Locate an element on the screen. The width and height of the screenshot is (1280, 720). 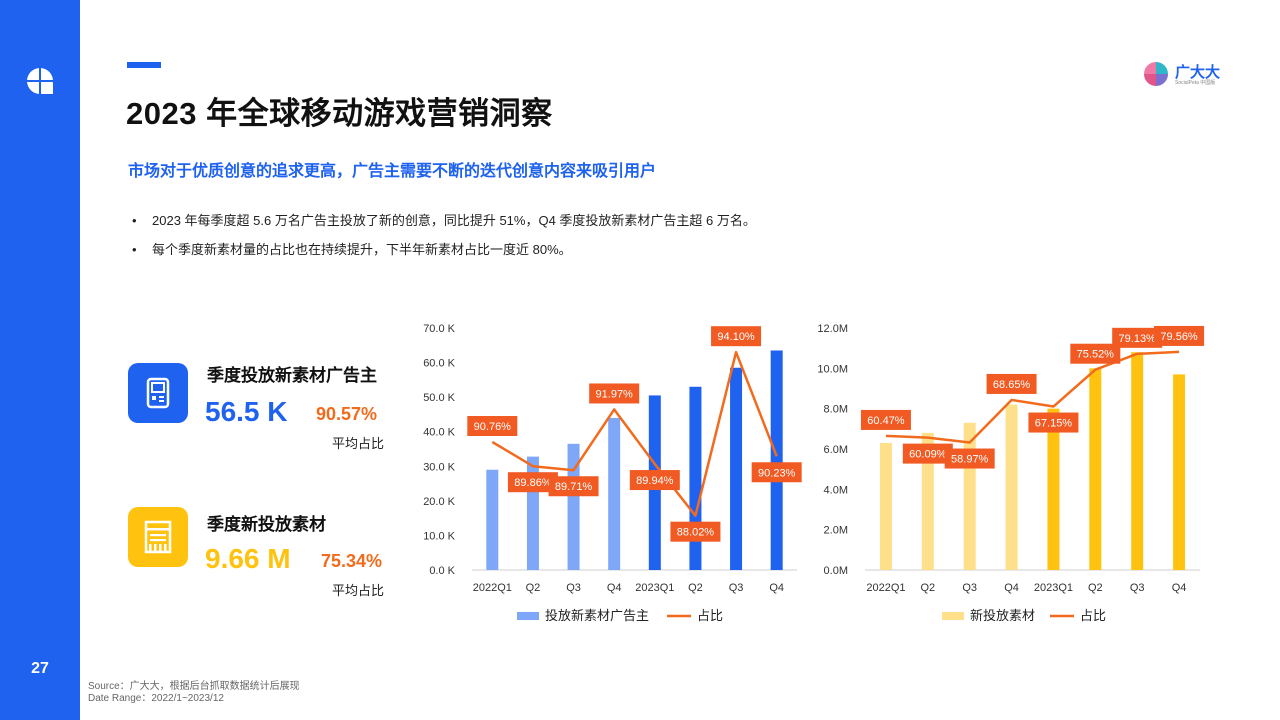
stat-label: 季度新投放素材 is located at coordinates (266, 524).